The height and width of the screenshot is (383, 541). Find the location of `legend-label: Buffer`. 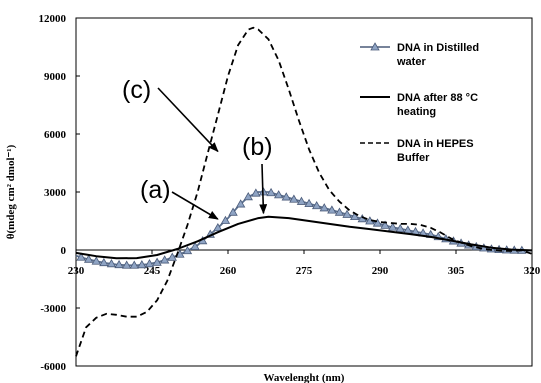

legend-label: Buffer is located at coordinates (413, 158).